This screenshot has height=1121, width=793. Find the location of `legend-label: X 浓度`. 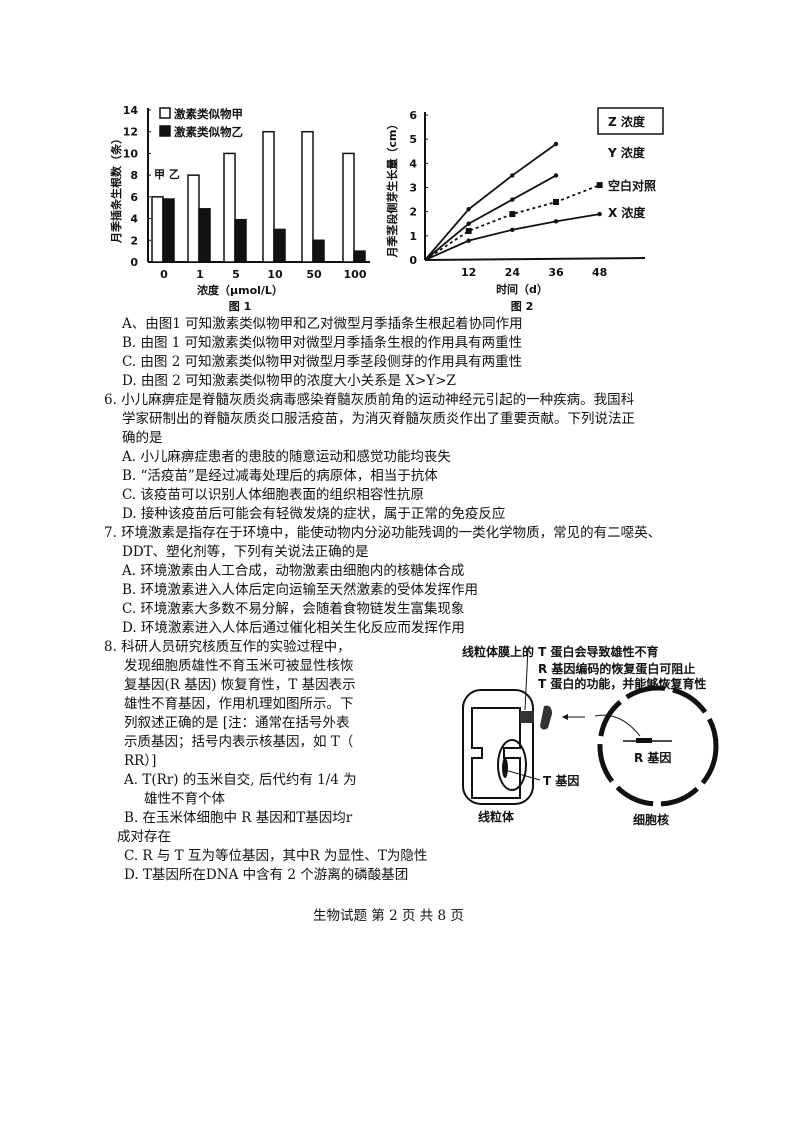

legend-label: X 浓度 is located at coordinates (627, 212).